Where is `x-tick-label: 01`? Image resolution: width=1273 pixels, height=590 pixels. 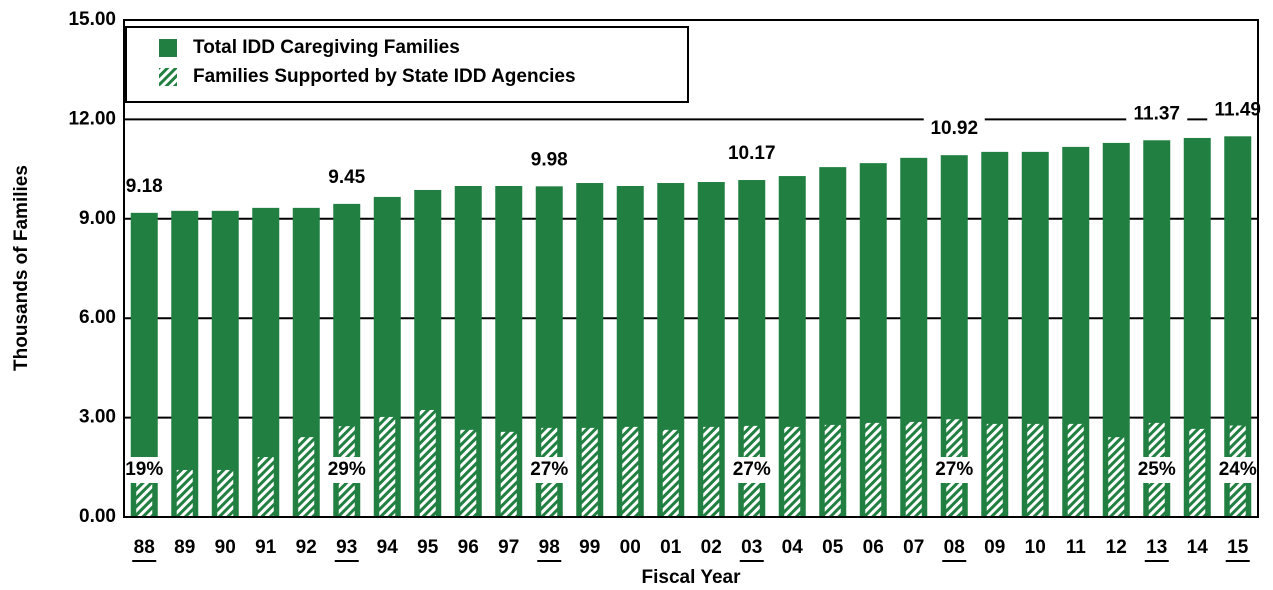
x-tick-label: 01 is located at coordinates (671, 547).